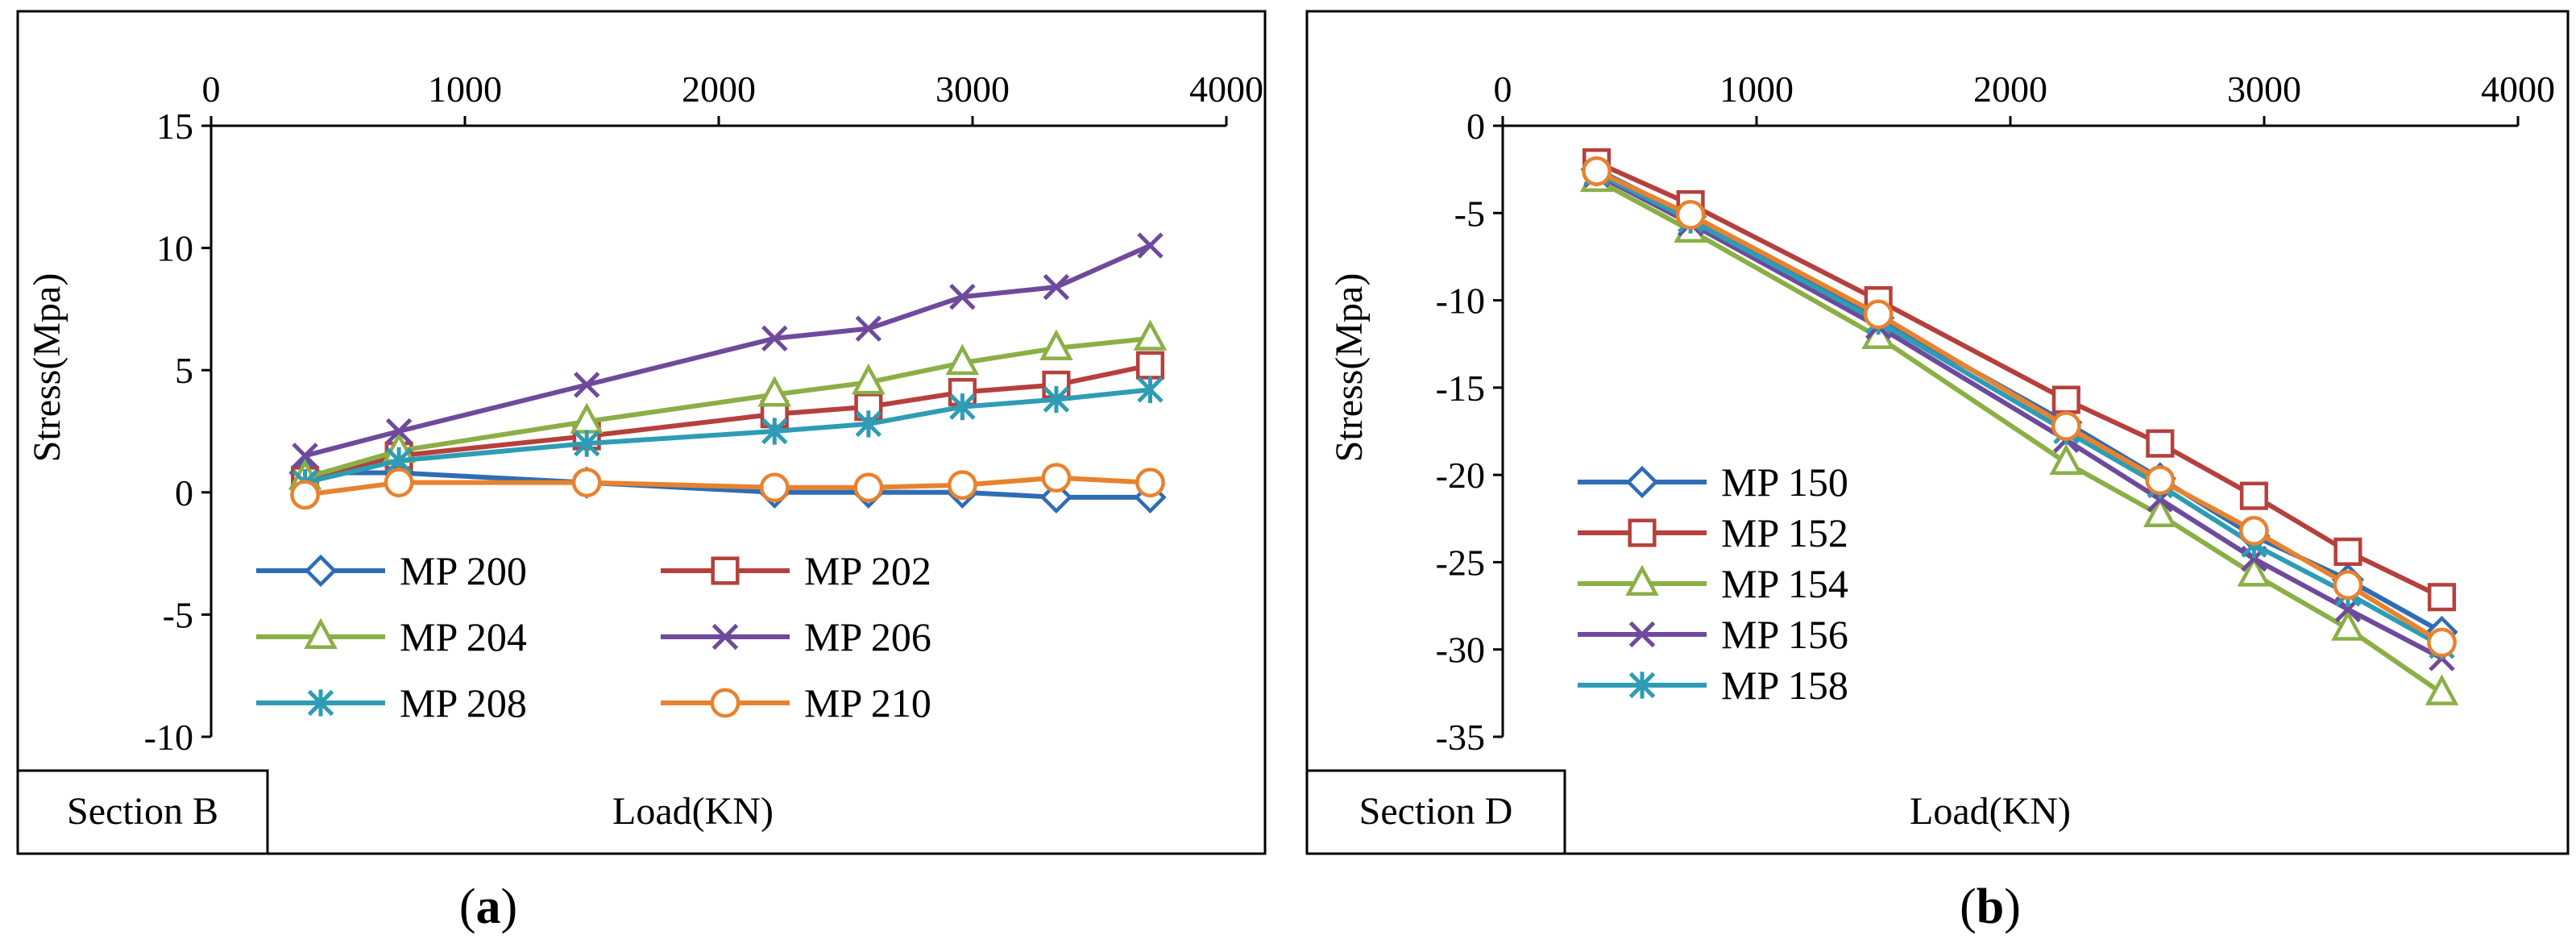 Image resolution: width=2576 pixels, height=952 pixels. Describe the element at coordinates (142, 811) in the screenshot. I see `panel-a-section-label: Section B` at that location.